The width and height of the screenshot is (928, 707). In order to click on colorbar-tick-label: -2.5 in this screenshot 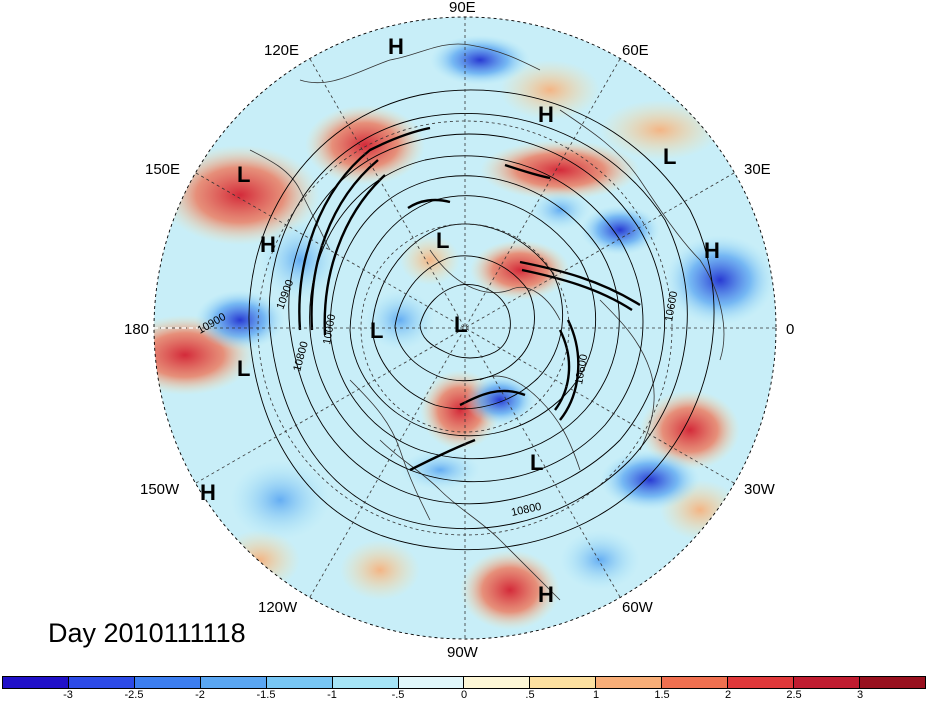, I will do `click(134, 695)`.